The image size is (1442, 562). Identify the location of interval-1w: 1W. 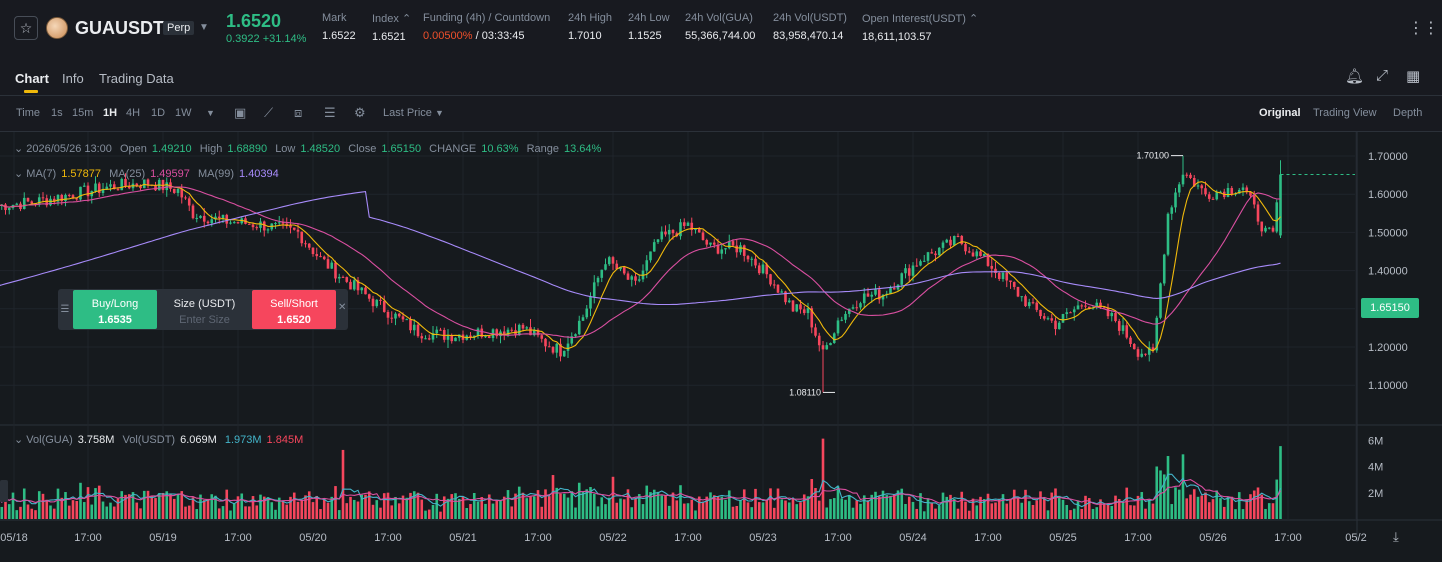
(183, 113).